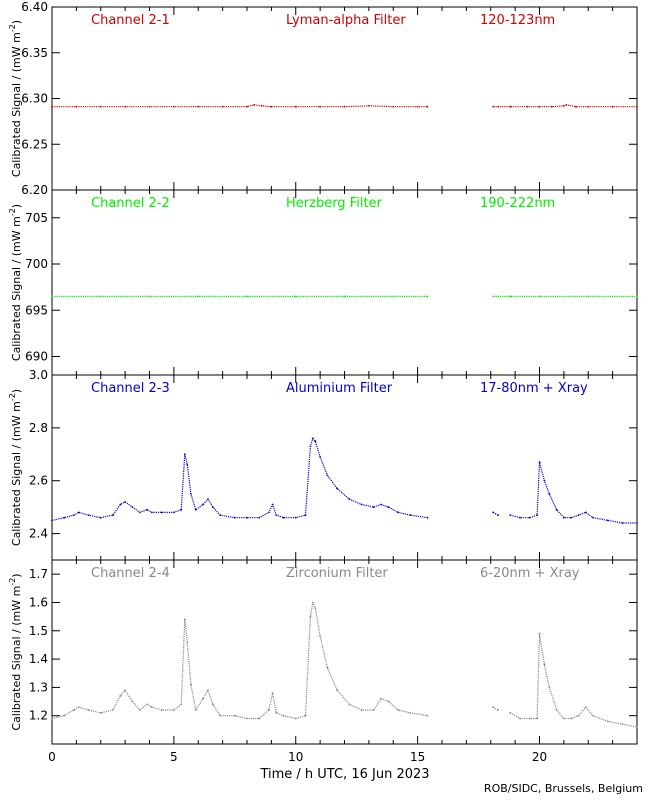  Describe the element at coordinates (517, 203) in the screenshot. I see `panel-band: 190-222nm` at that location.